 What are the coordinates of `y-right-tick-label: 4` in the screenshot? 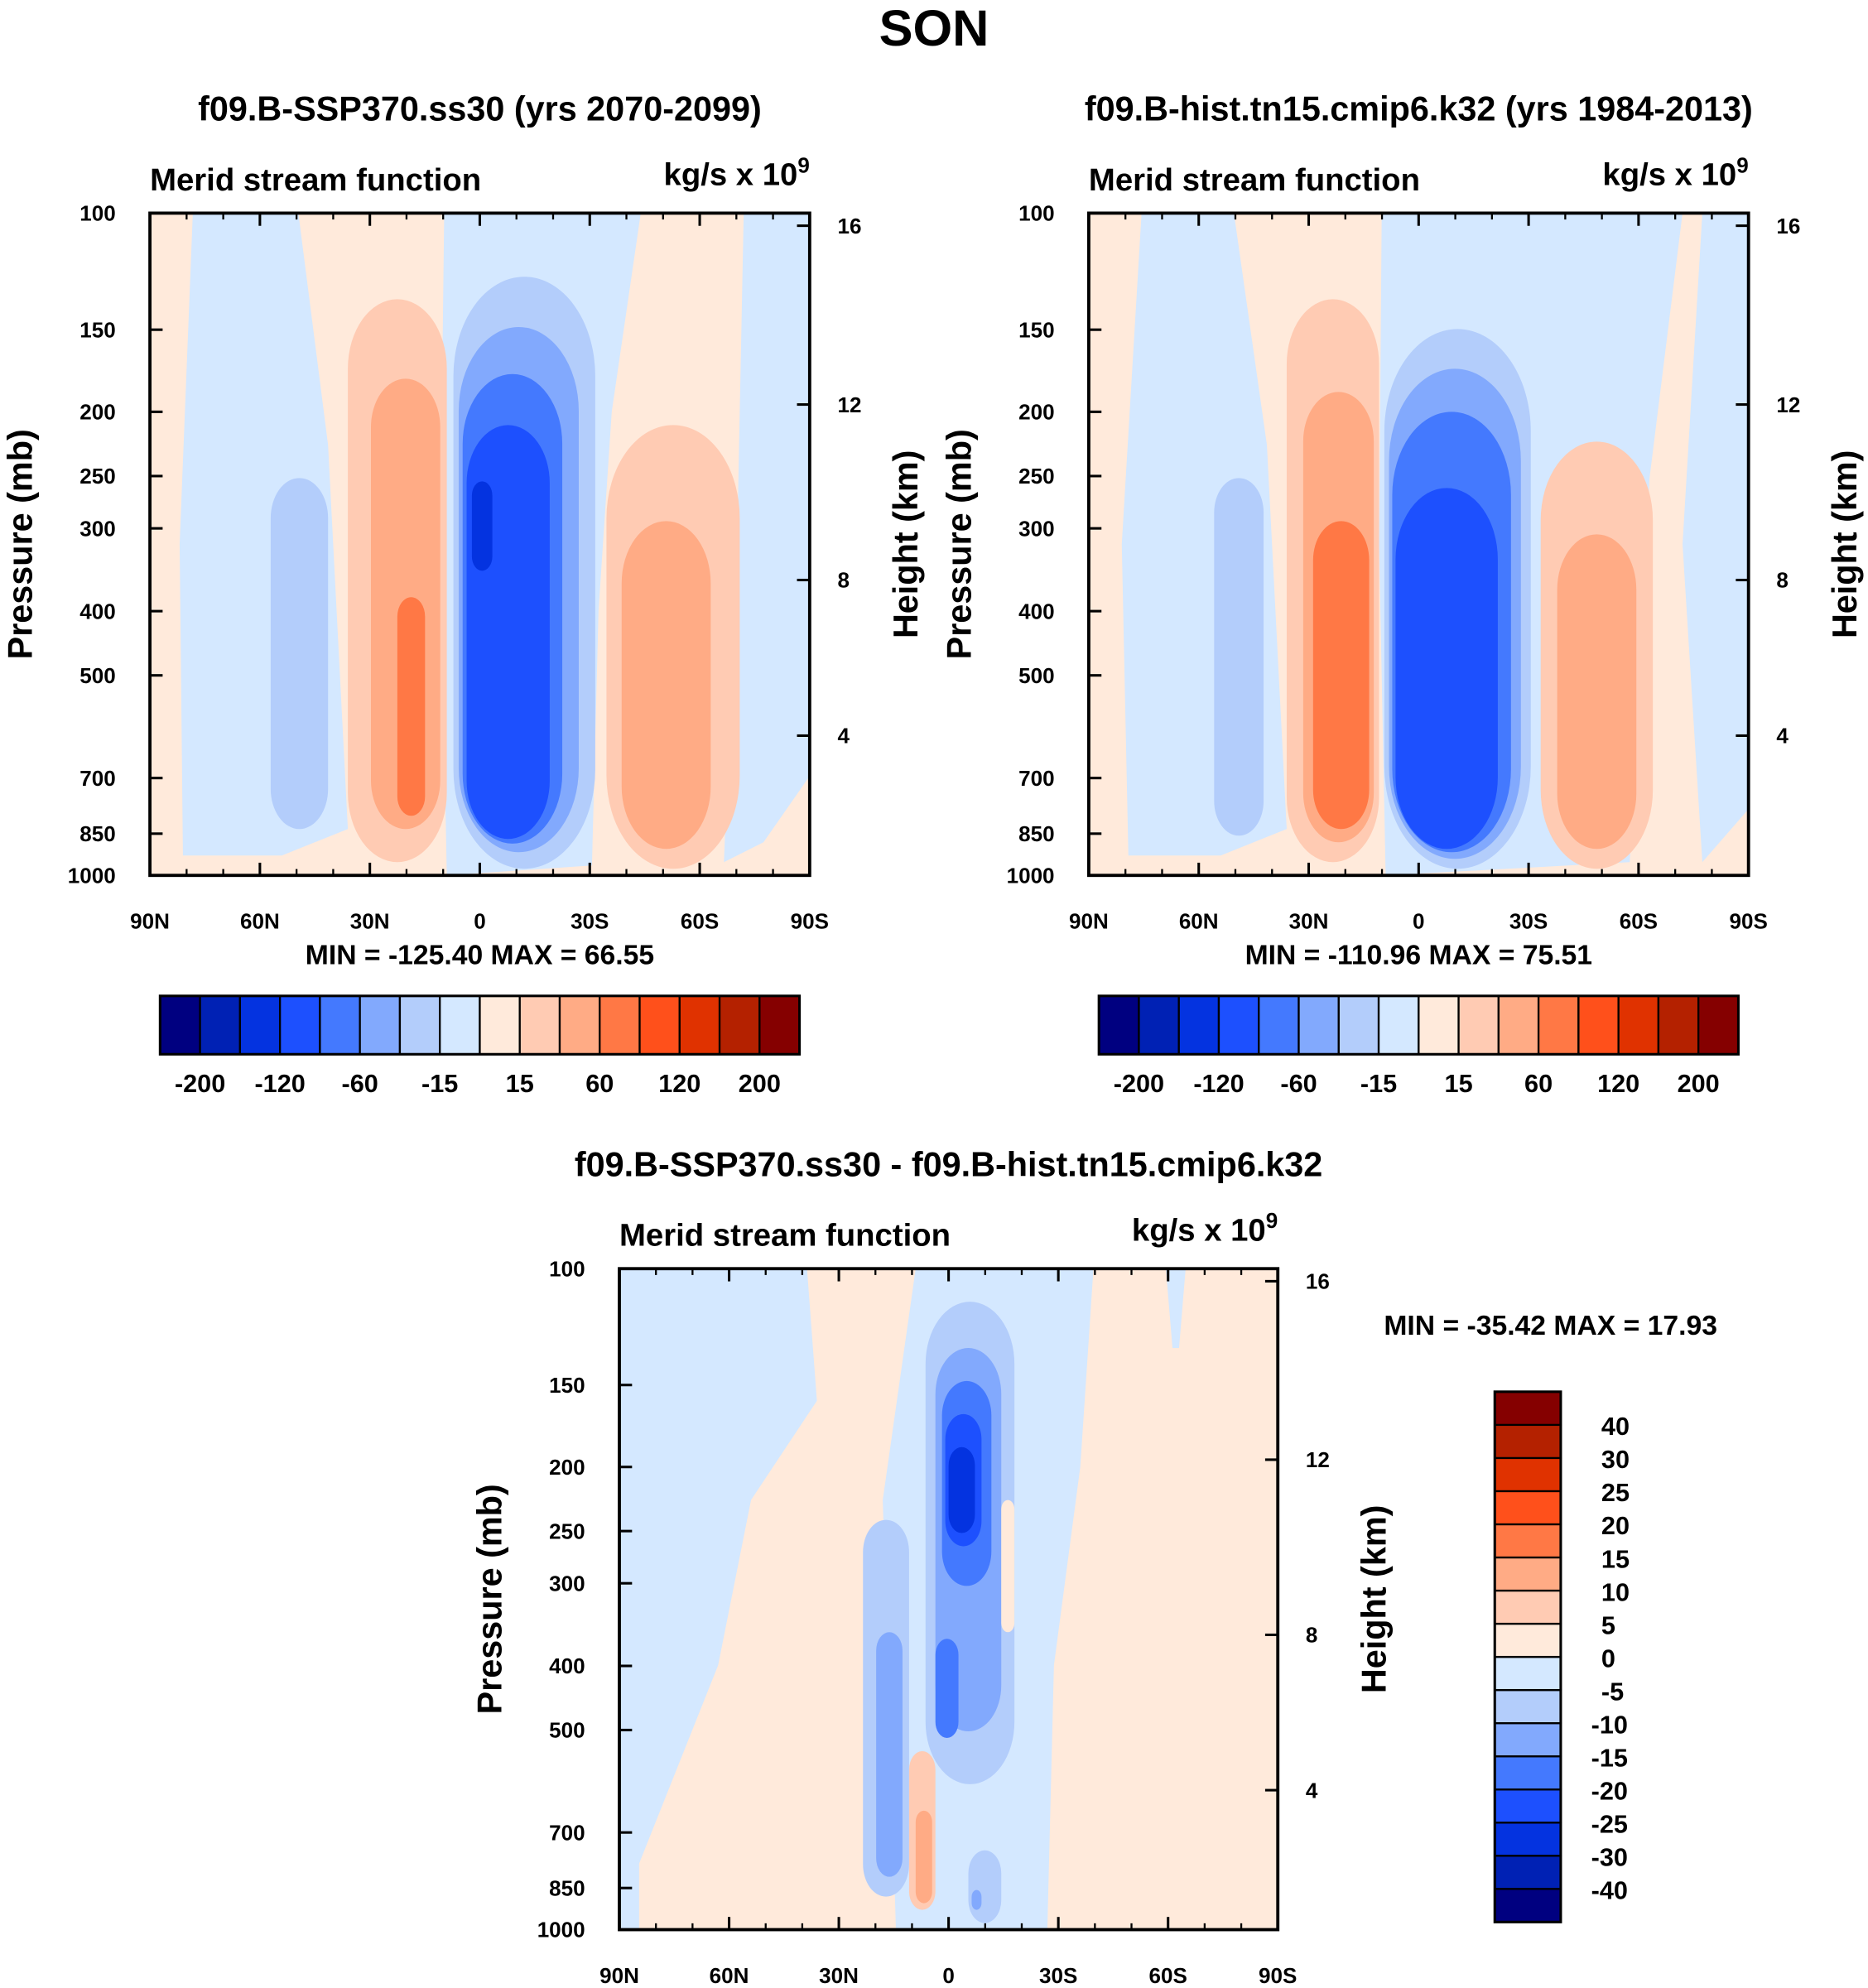 It's located at (1783, 736).